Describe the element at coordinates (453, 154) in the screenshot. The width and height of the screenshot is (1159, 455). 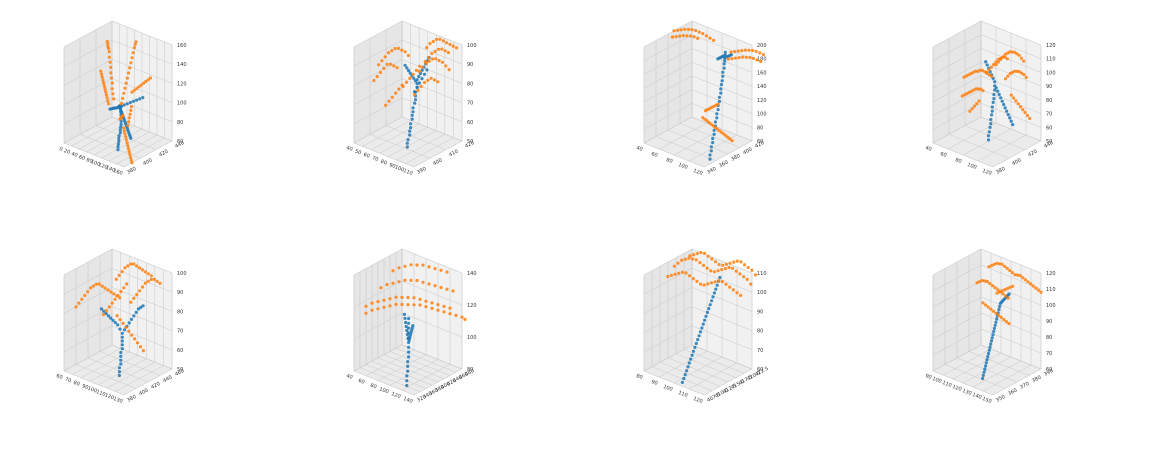
I see `y-tick-label: 410` at that location.